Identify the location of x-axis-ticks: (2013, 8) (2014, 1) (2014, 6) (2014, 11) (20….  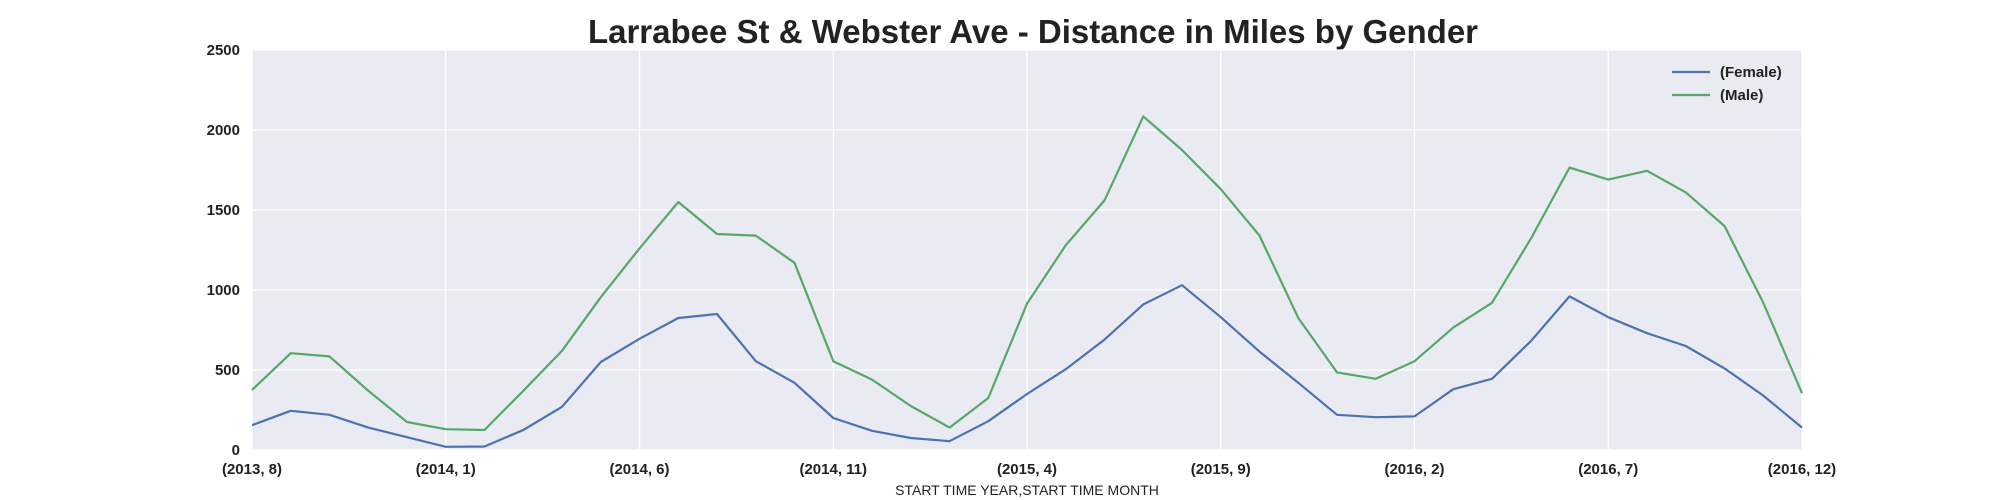
(1029, 469).